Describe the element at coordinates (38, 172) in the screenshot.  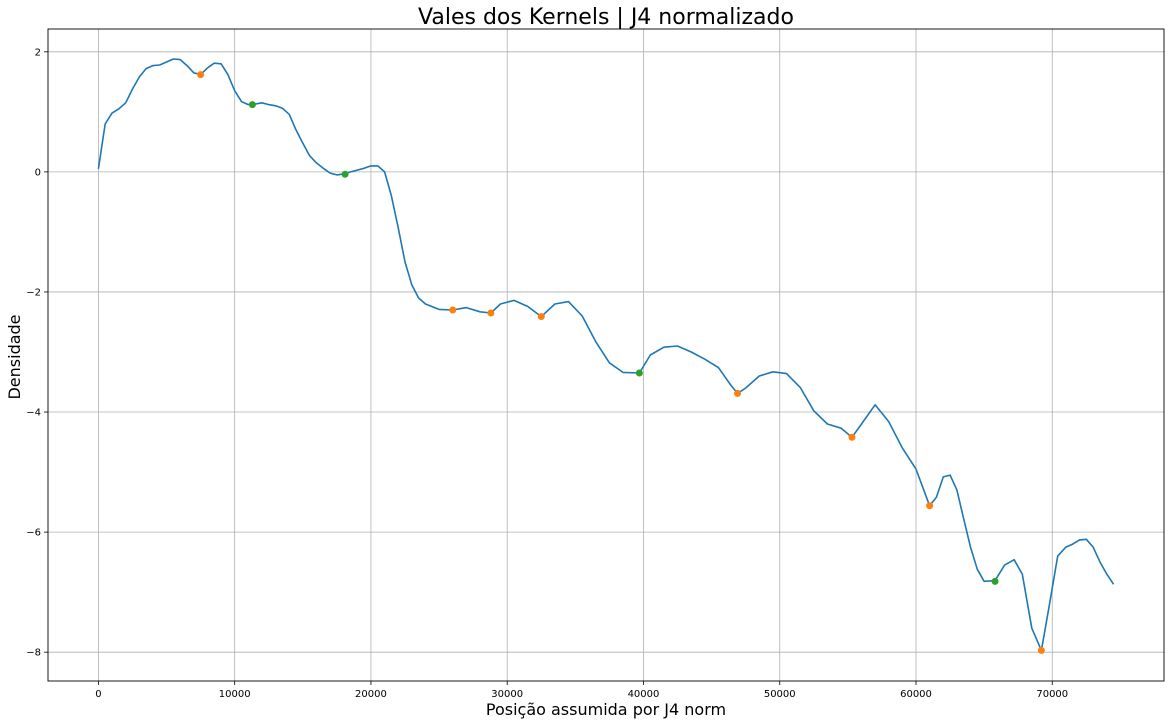
I see `y-tick-label: 0` at that location.